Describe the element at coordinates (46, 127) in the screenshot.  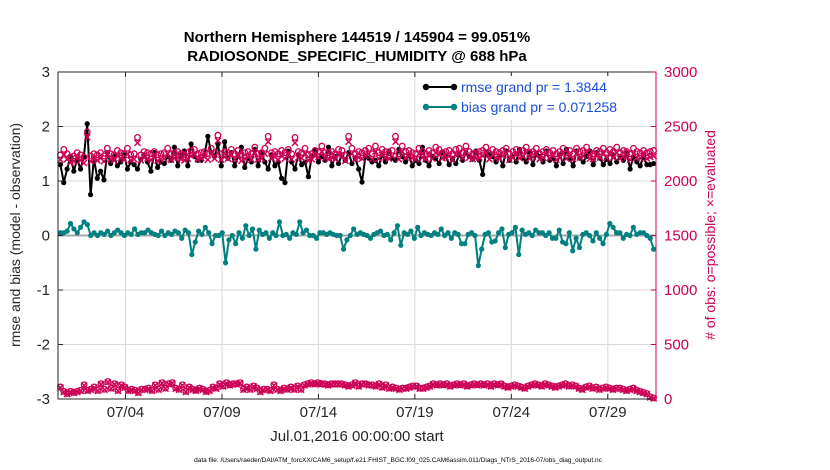
I see `y-tick-label-5: 2` at that location.